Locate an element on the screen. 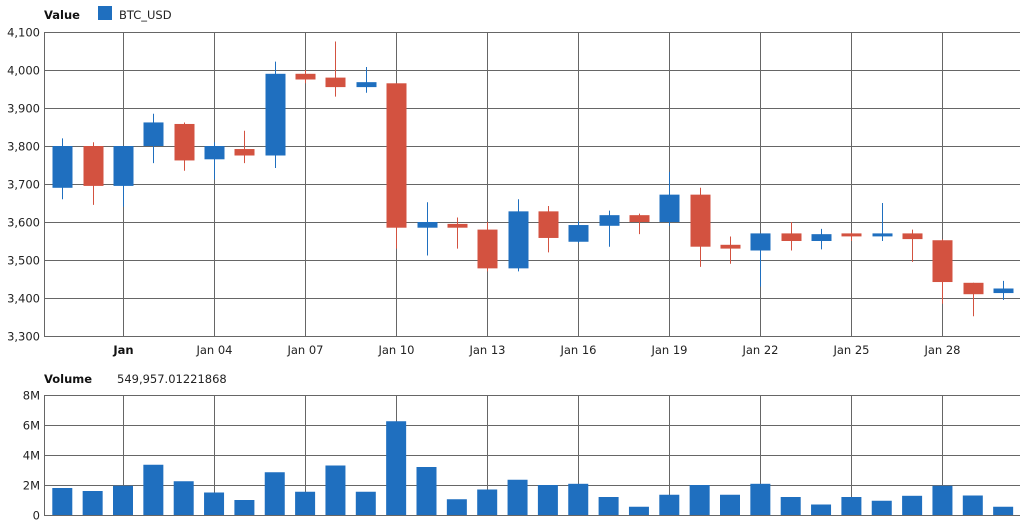  x-tick-label: Jan 22 is located at coordinates (759, 350).